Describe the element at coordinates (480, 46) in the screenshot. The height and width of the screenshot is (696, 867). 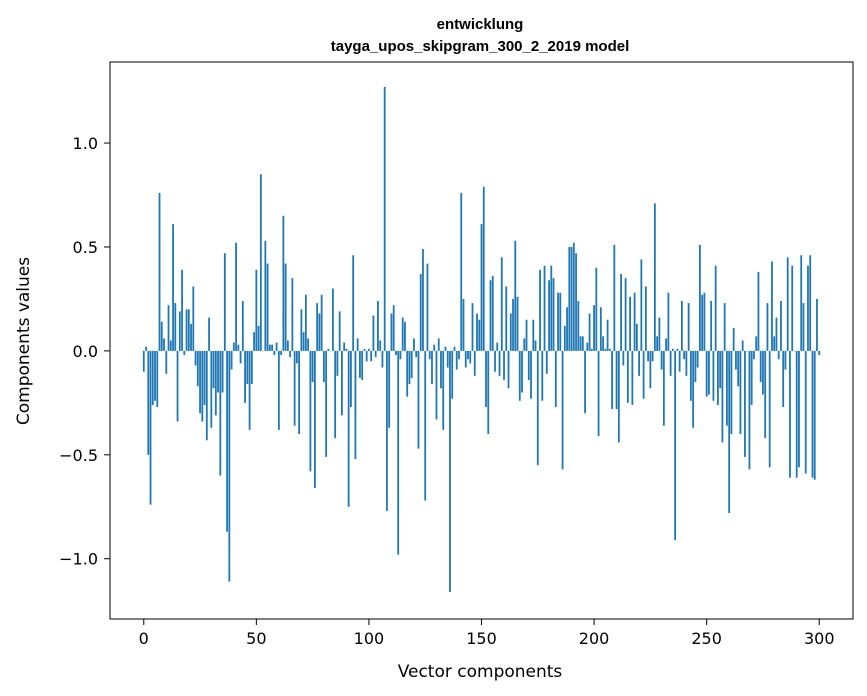
I see `chart-subtitle: tayga_upos_skipgram_300_2_2019 model` at that location.